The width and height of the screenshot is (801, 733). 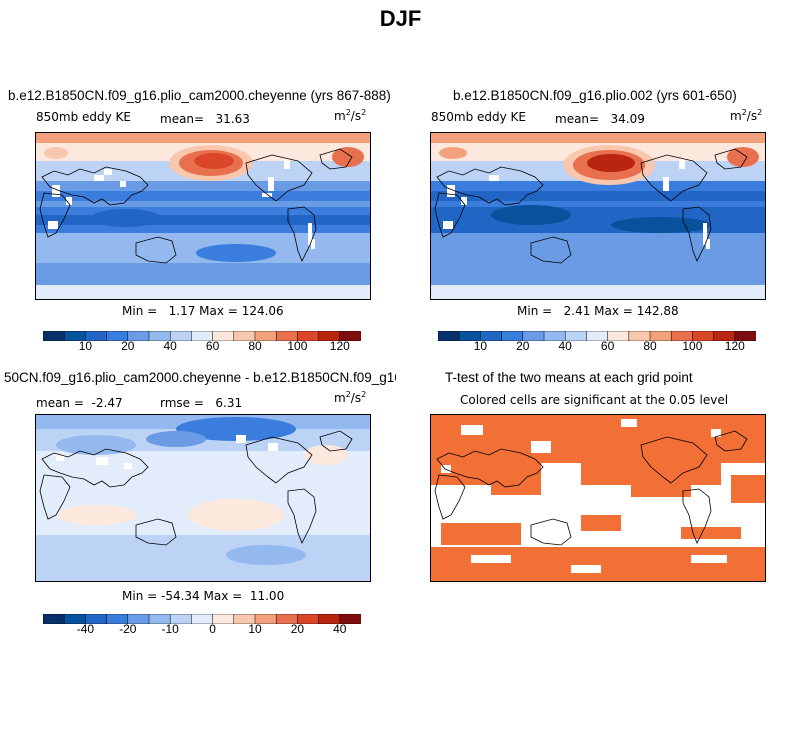 I want to click on significant-cells, so click(x=598, y=498).